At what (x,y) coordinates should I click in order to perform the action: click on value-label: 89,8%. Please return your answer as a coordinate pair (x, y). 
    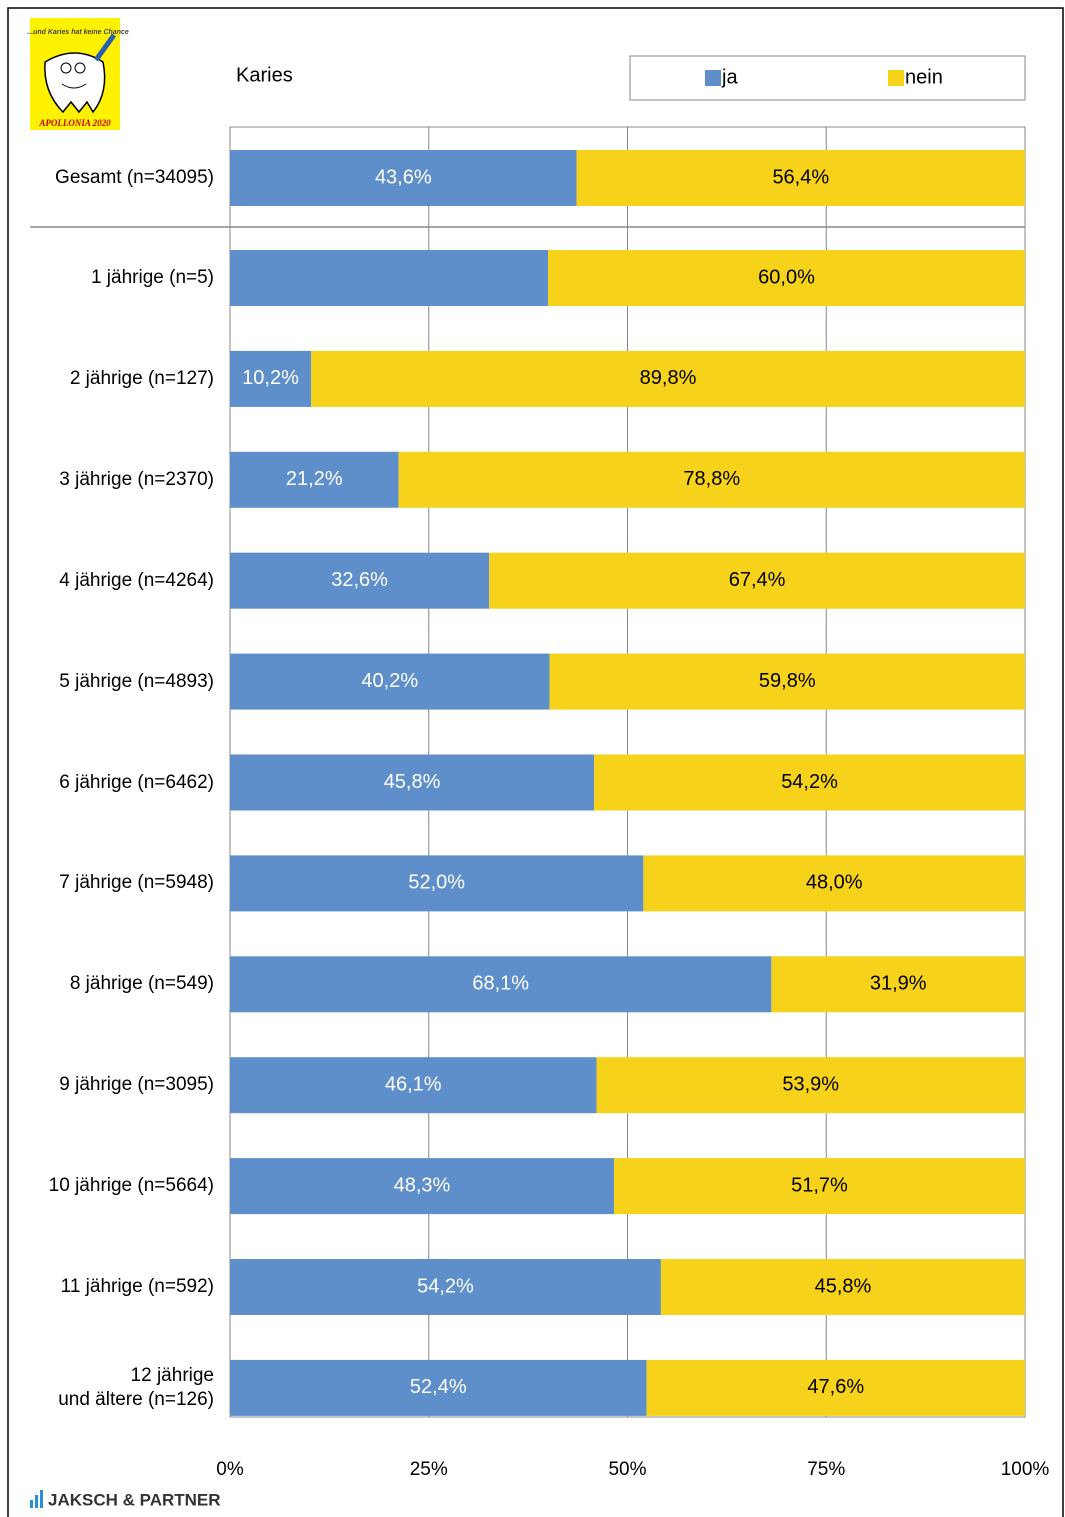
    Looking at the image, I should click on (668, 378).